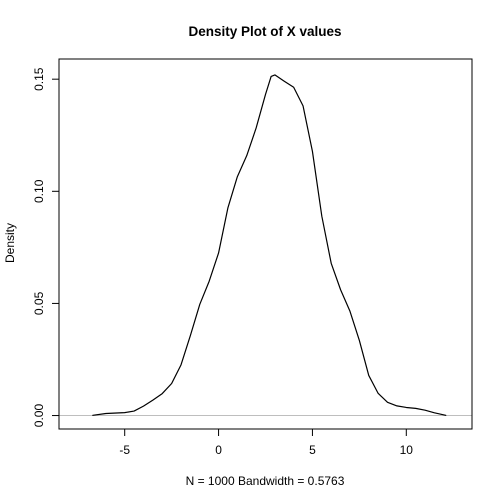  What do you see at coordinates (39, 303) in the screenshot?
I see `y-tick-label: 0.05` at bounding box center [39, 303].